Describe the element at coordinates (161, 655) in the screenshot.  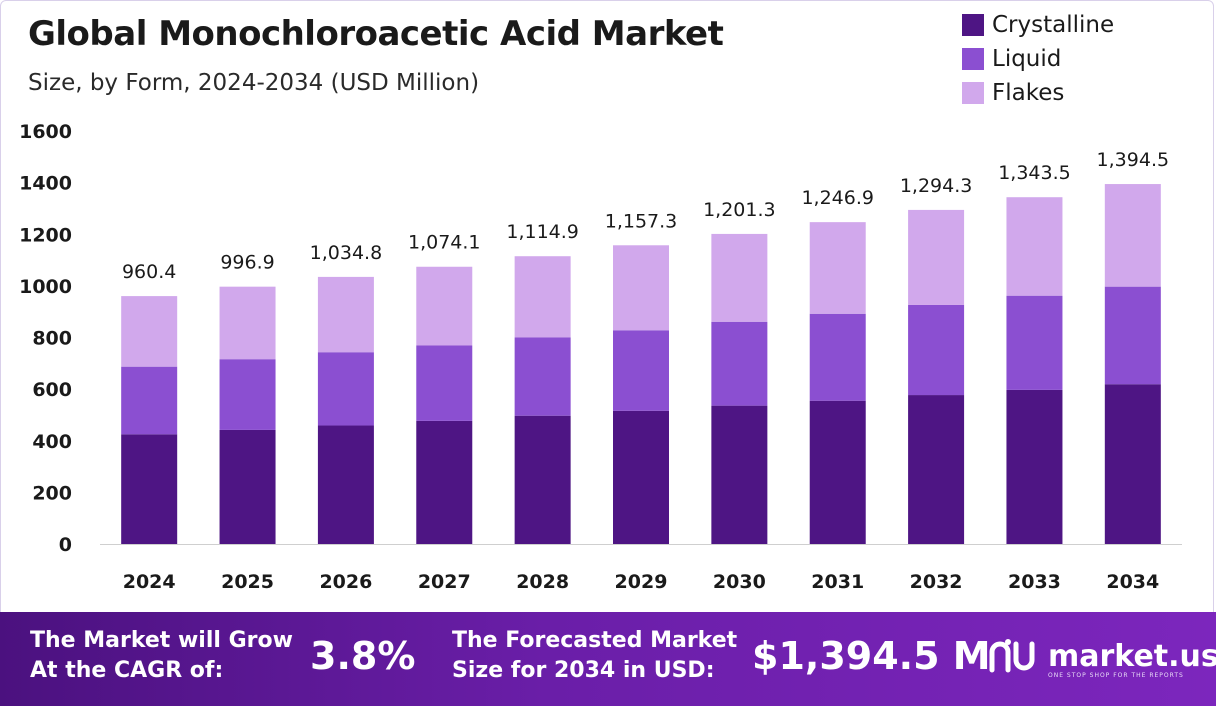
I see `cagr-label: The Market will Grow At the CAGR of:` at that location.